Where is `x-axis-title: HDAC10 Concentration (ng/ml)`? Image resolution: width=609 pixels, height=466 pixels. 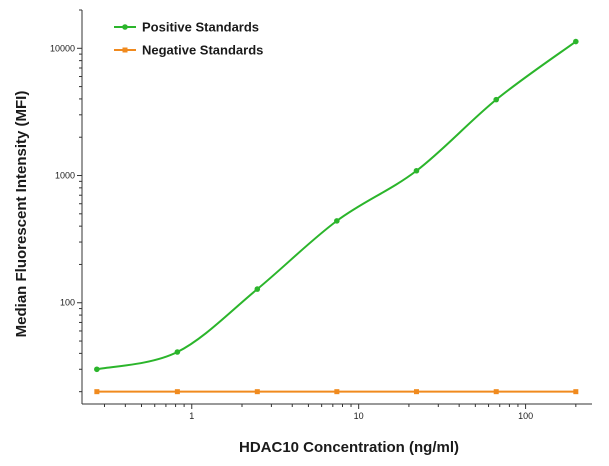 x-axis-title: HDAC10 Concentration (ng/ml) is located at coordinates (349, 447).